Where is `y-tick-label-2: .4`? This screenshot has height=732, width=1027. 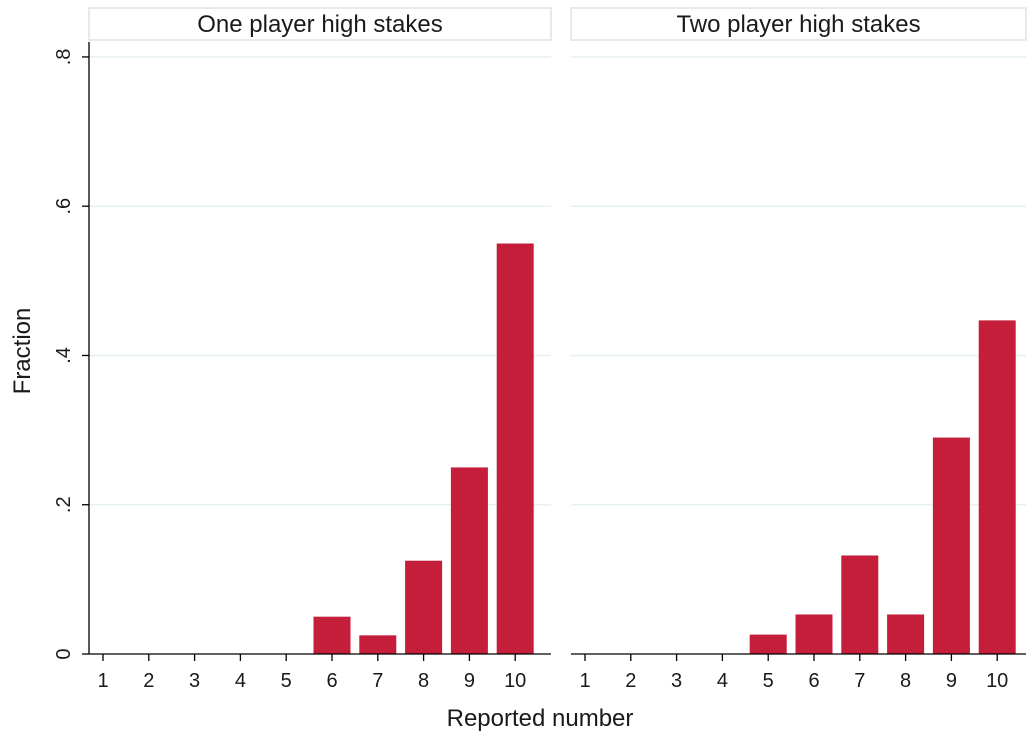 y-tick-label-2: .4 is located at coordinates (64, 355).